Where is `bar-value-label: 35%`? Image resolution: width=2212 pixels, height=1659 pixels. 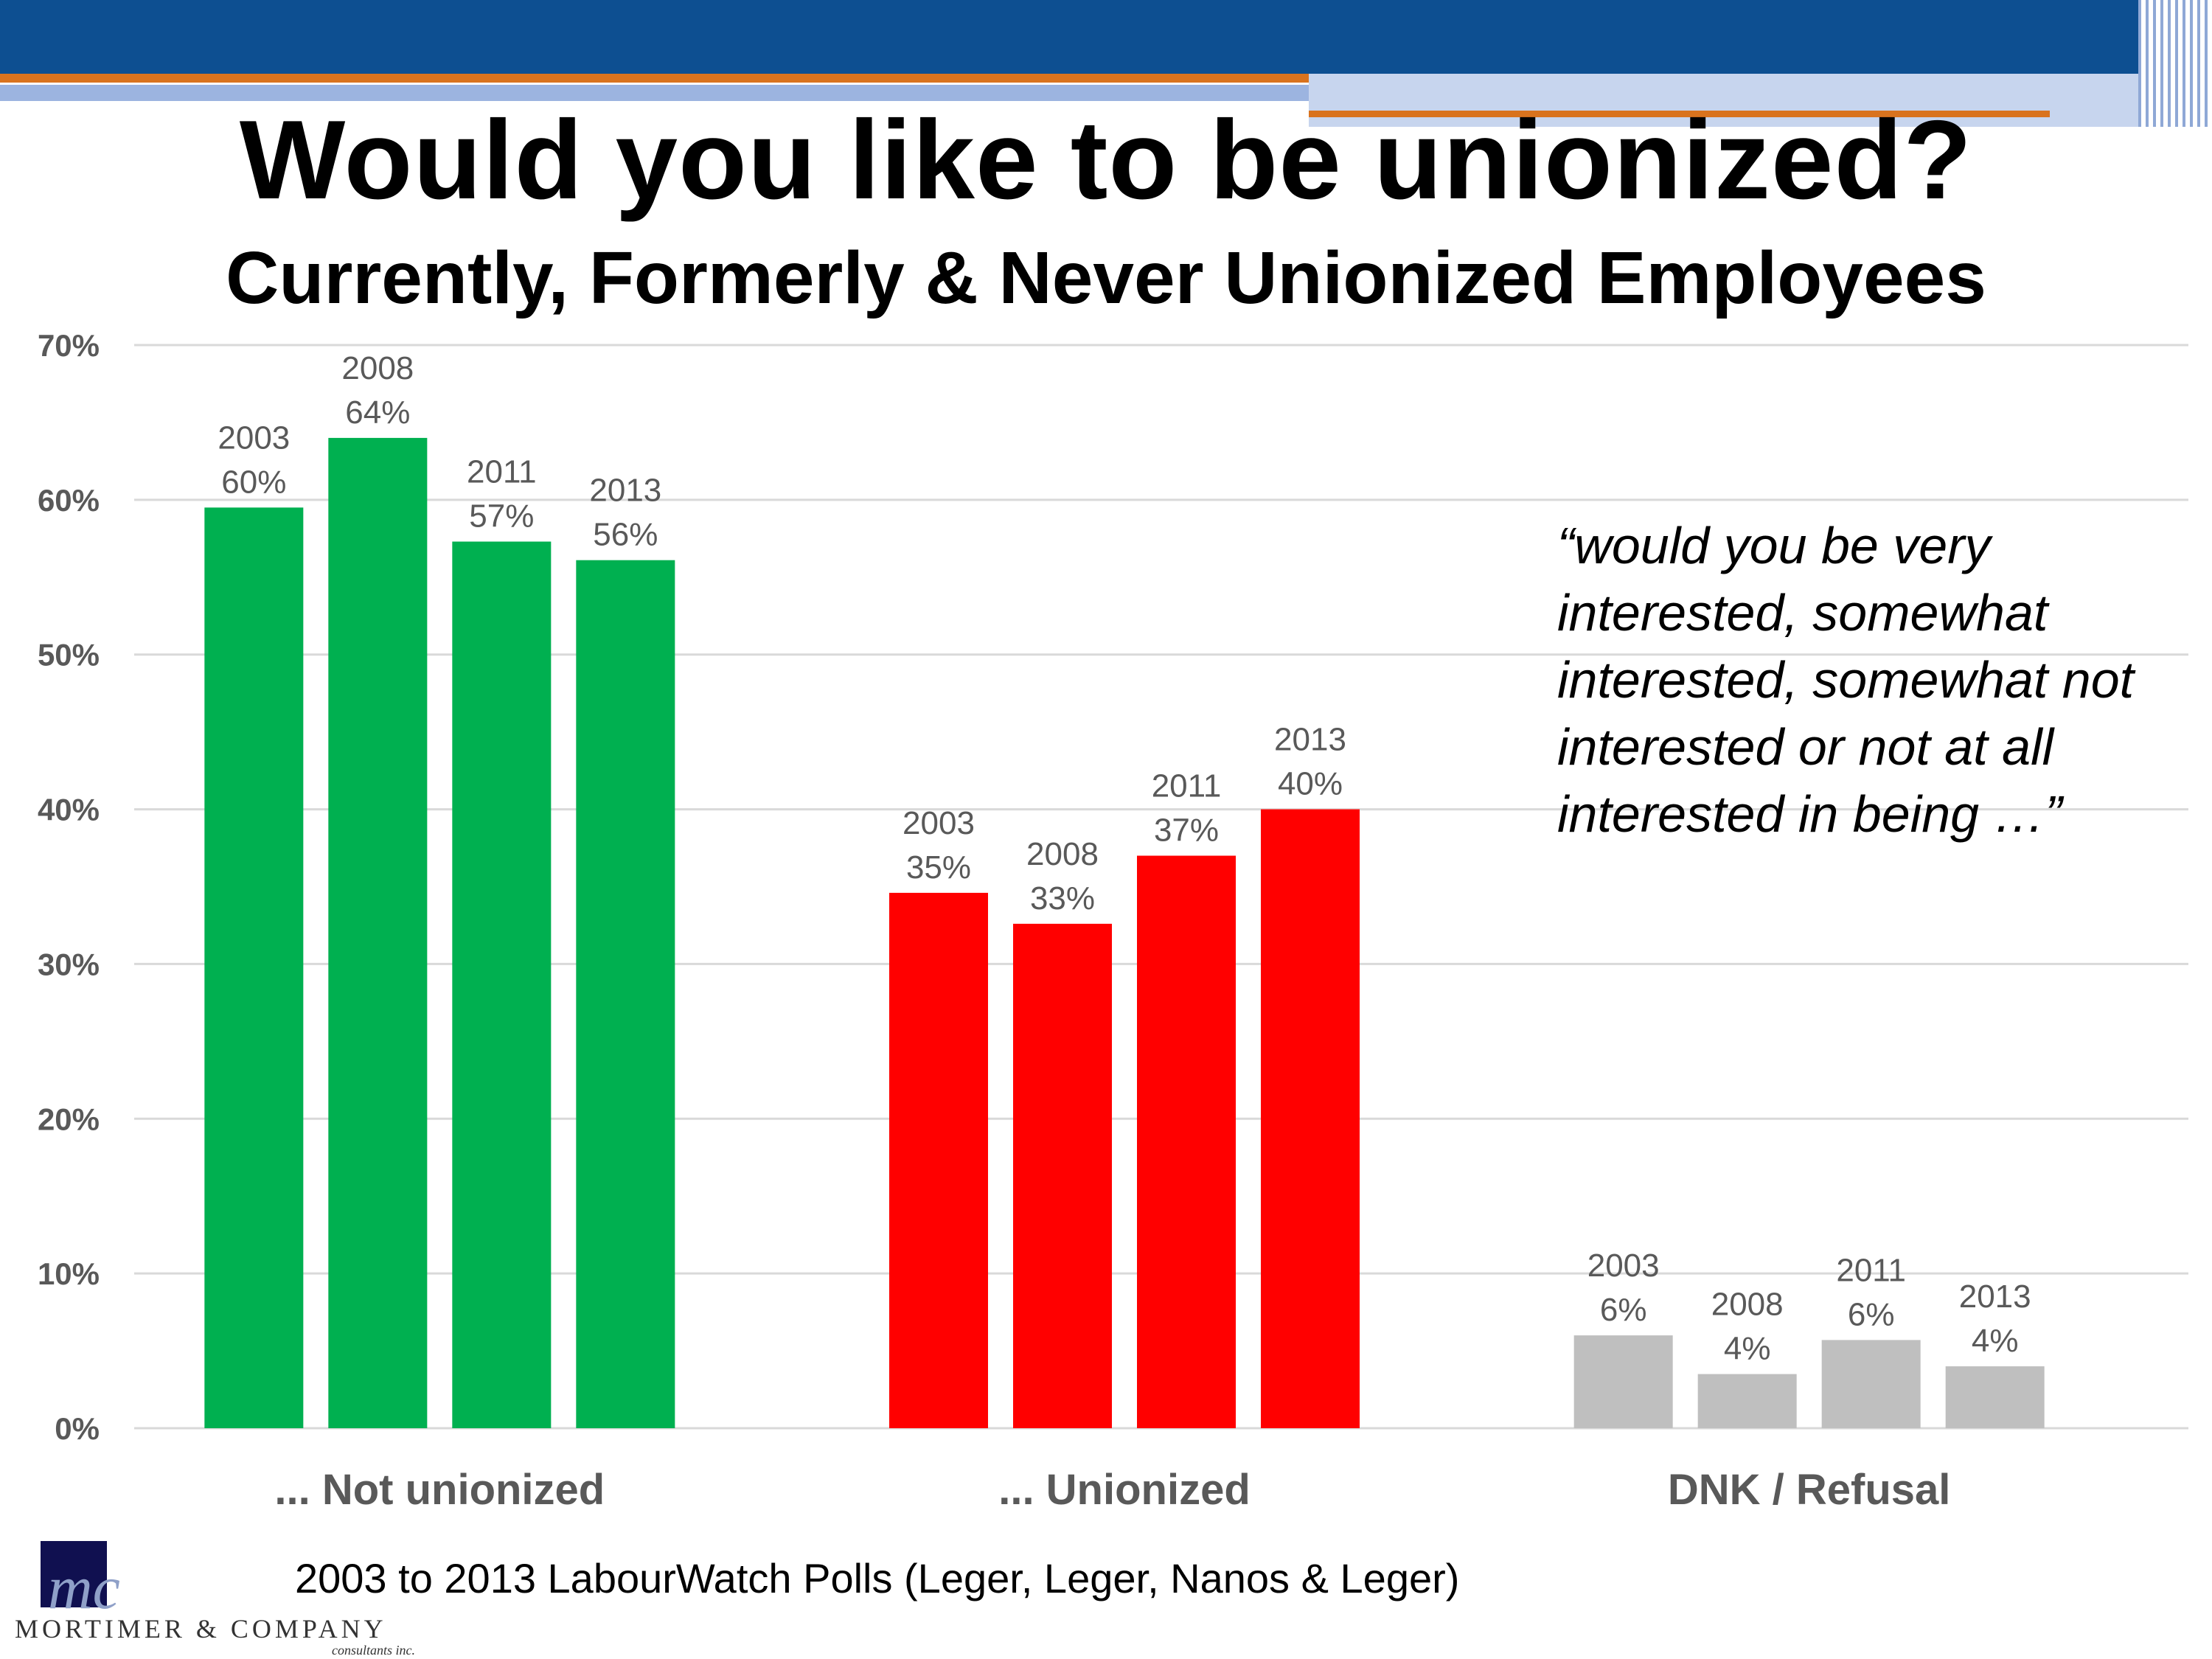
bar-value-label: 35% is located at coordinates (938, 867).